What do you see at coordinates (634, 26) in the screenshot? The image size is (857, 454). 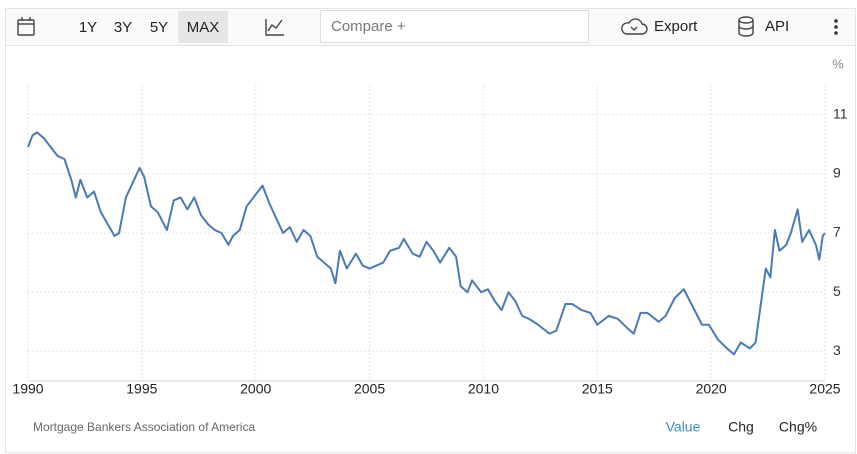 I see `export-icon` at bounding box center [634, 26].